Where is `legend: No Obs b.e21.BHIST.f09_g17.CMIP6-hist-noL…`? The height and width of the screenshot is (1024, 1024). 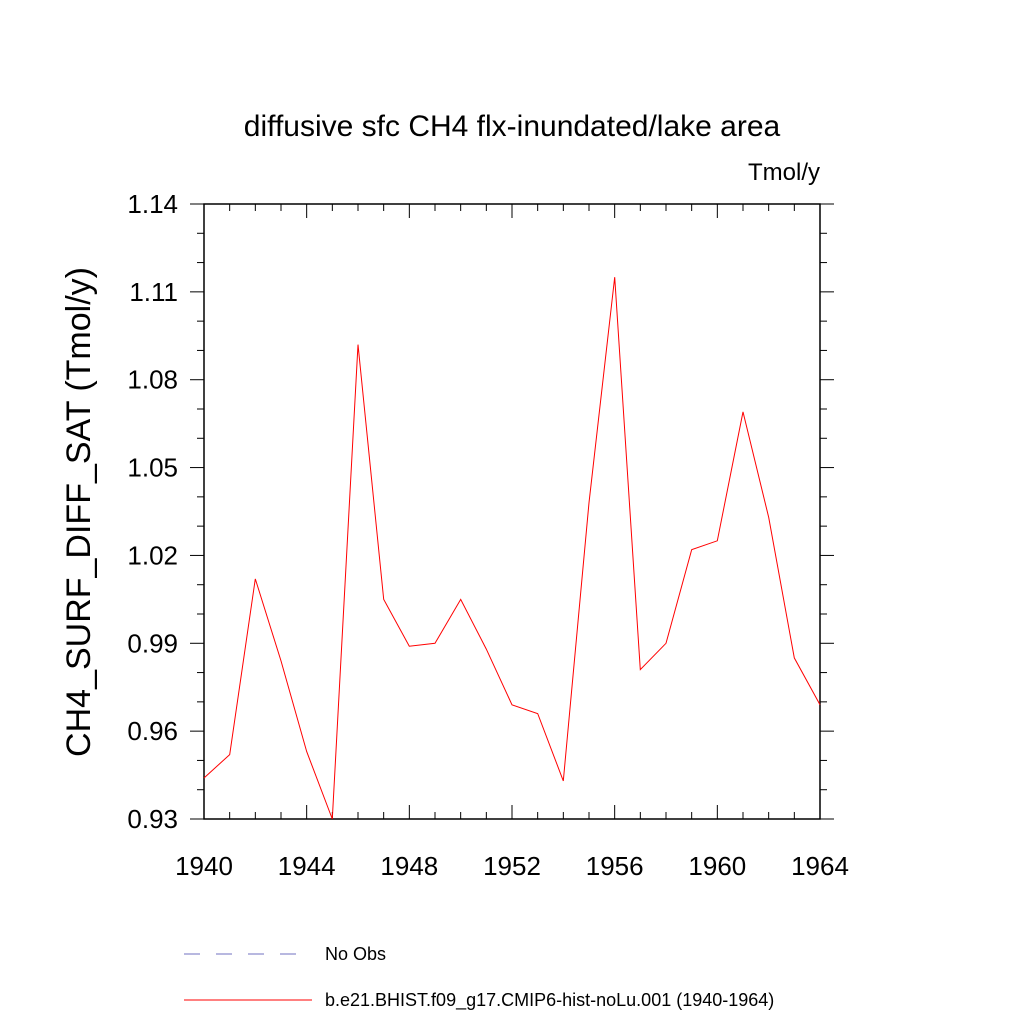
legend: No Obs b.e21.BHIST.f09_g17.CMIP6-hist-noL… is located at coordinates (479, 977).